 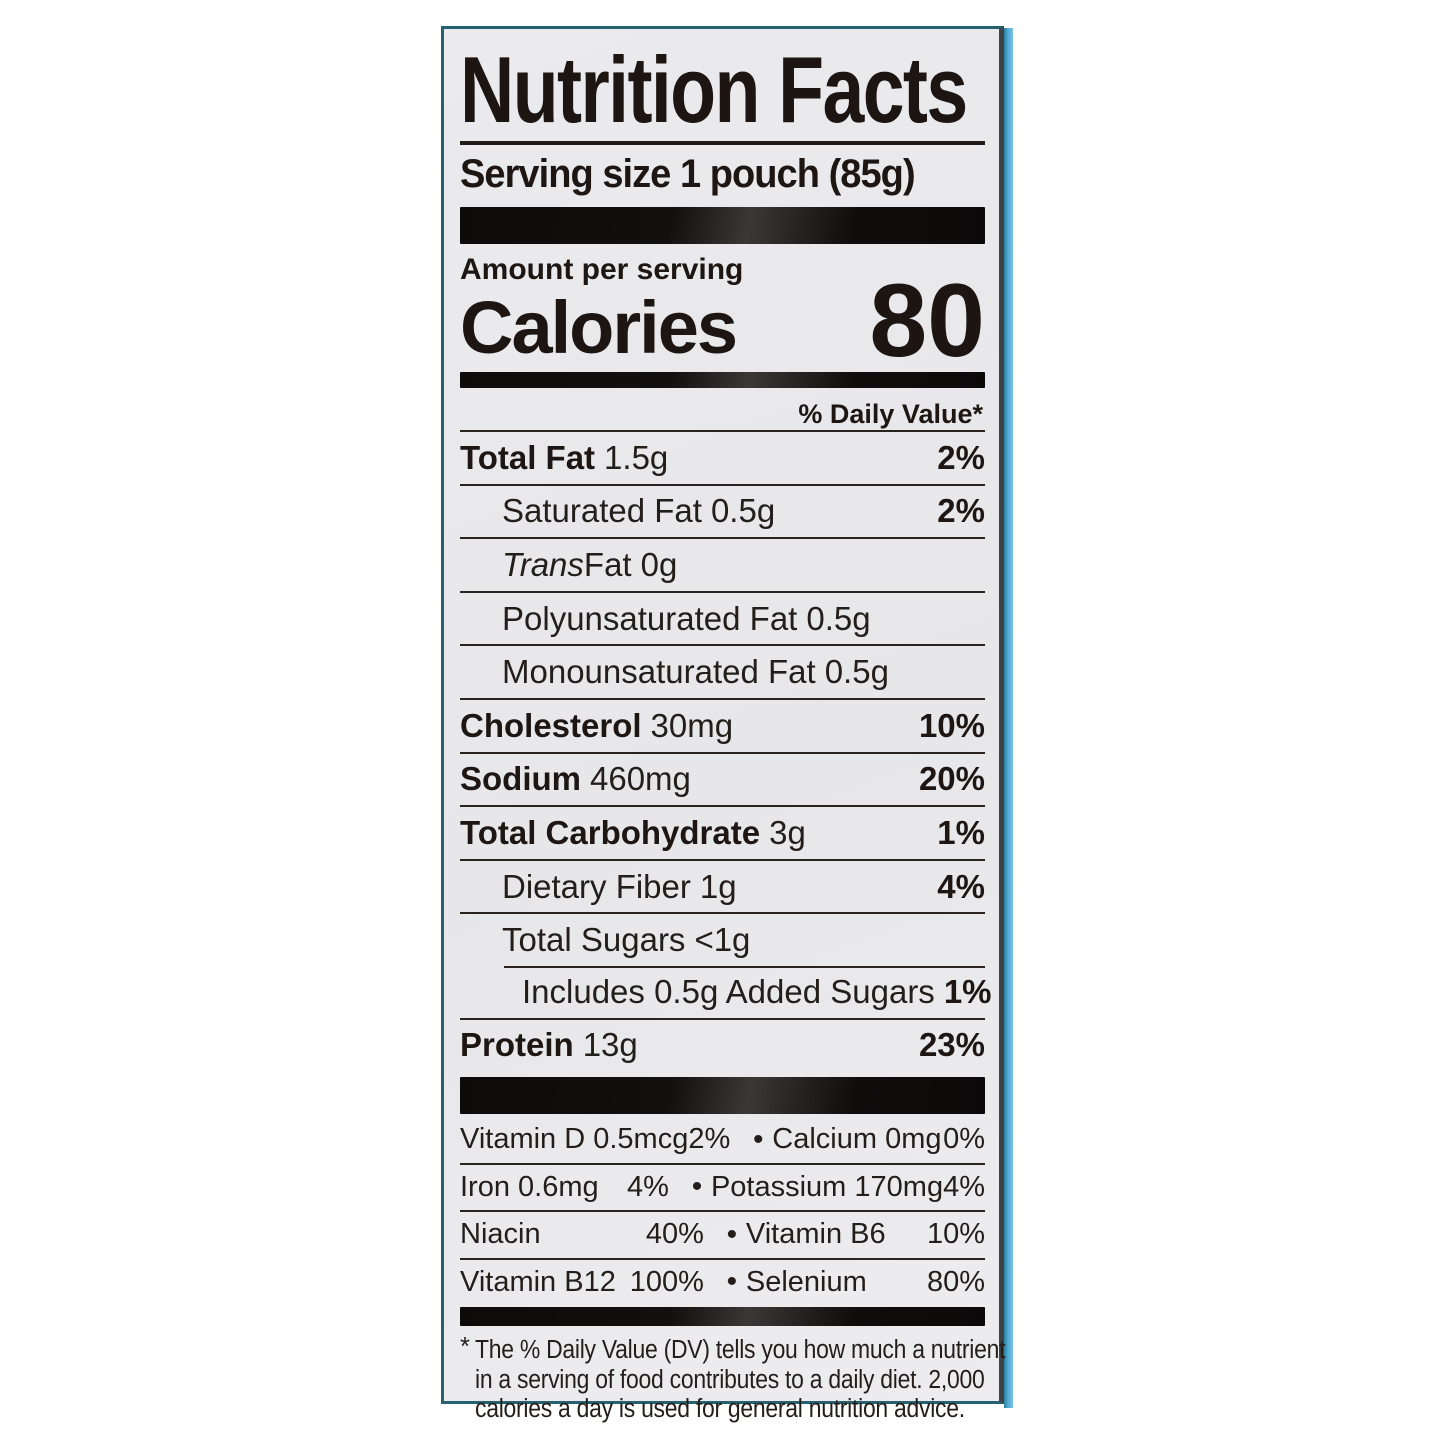 I want to click on nutrient-name: Saturated Fat, so click(x=602, y=511).